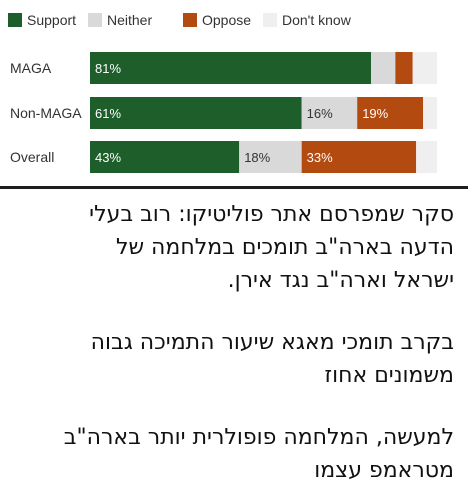  I want to click on legend-label-support: Support, so click(51, 20).